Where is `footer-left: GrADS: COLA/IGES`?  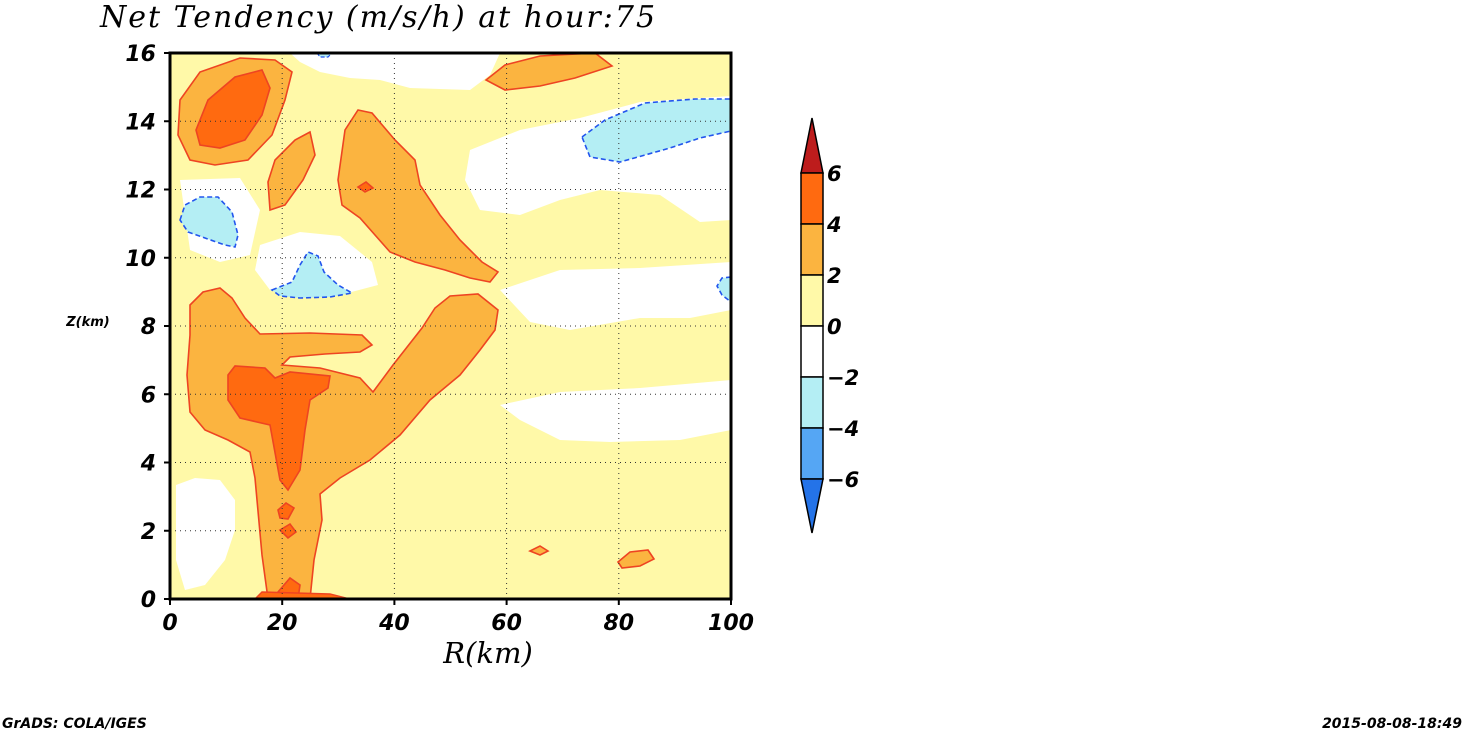
footer-left: GrADS: COLA/IGES is located at coordinates (74, 724).